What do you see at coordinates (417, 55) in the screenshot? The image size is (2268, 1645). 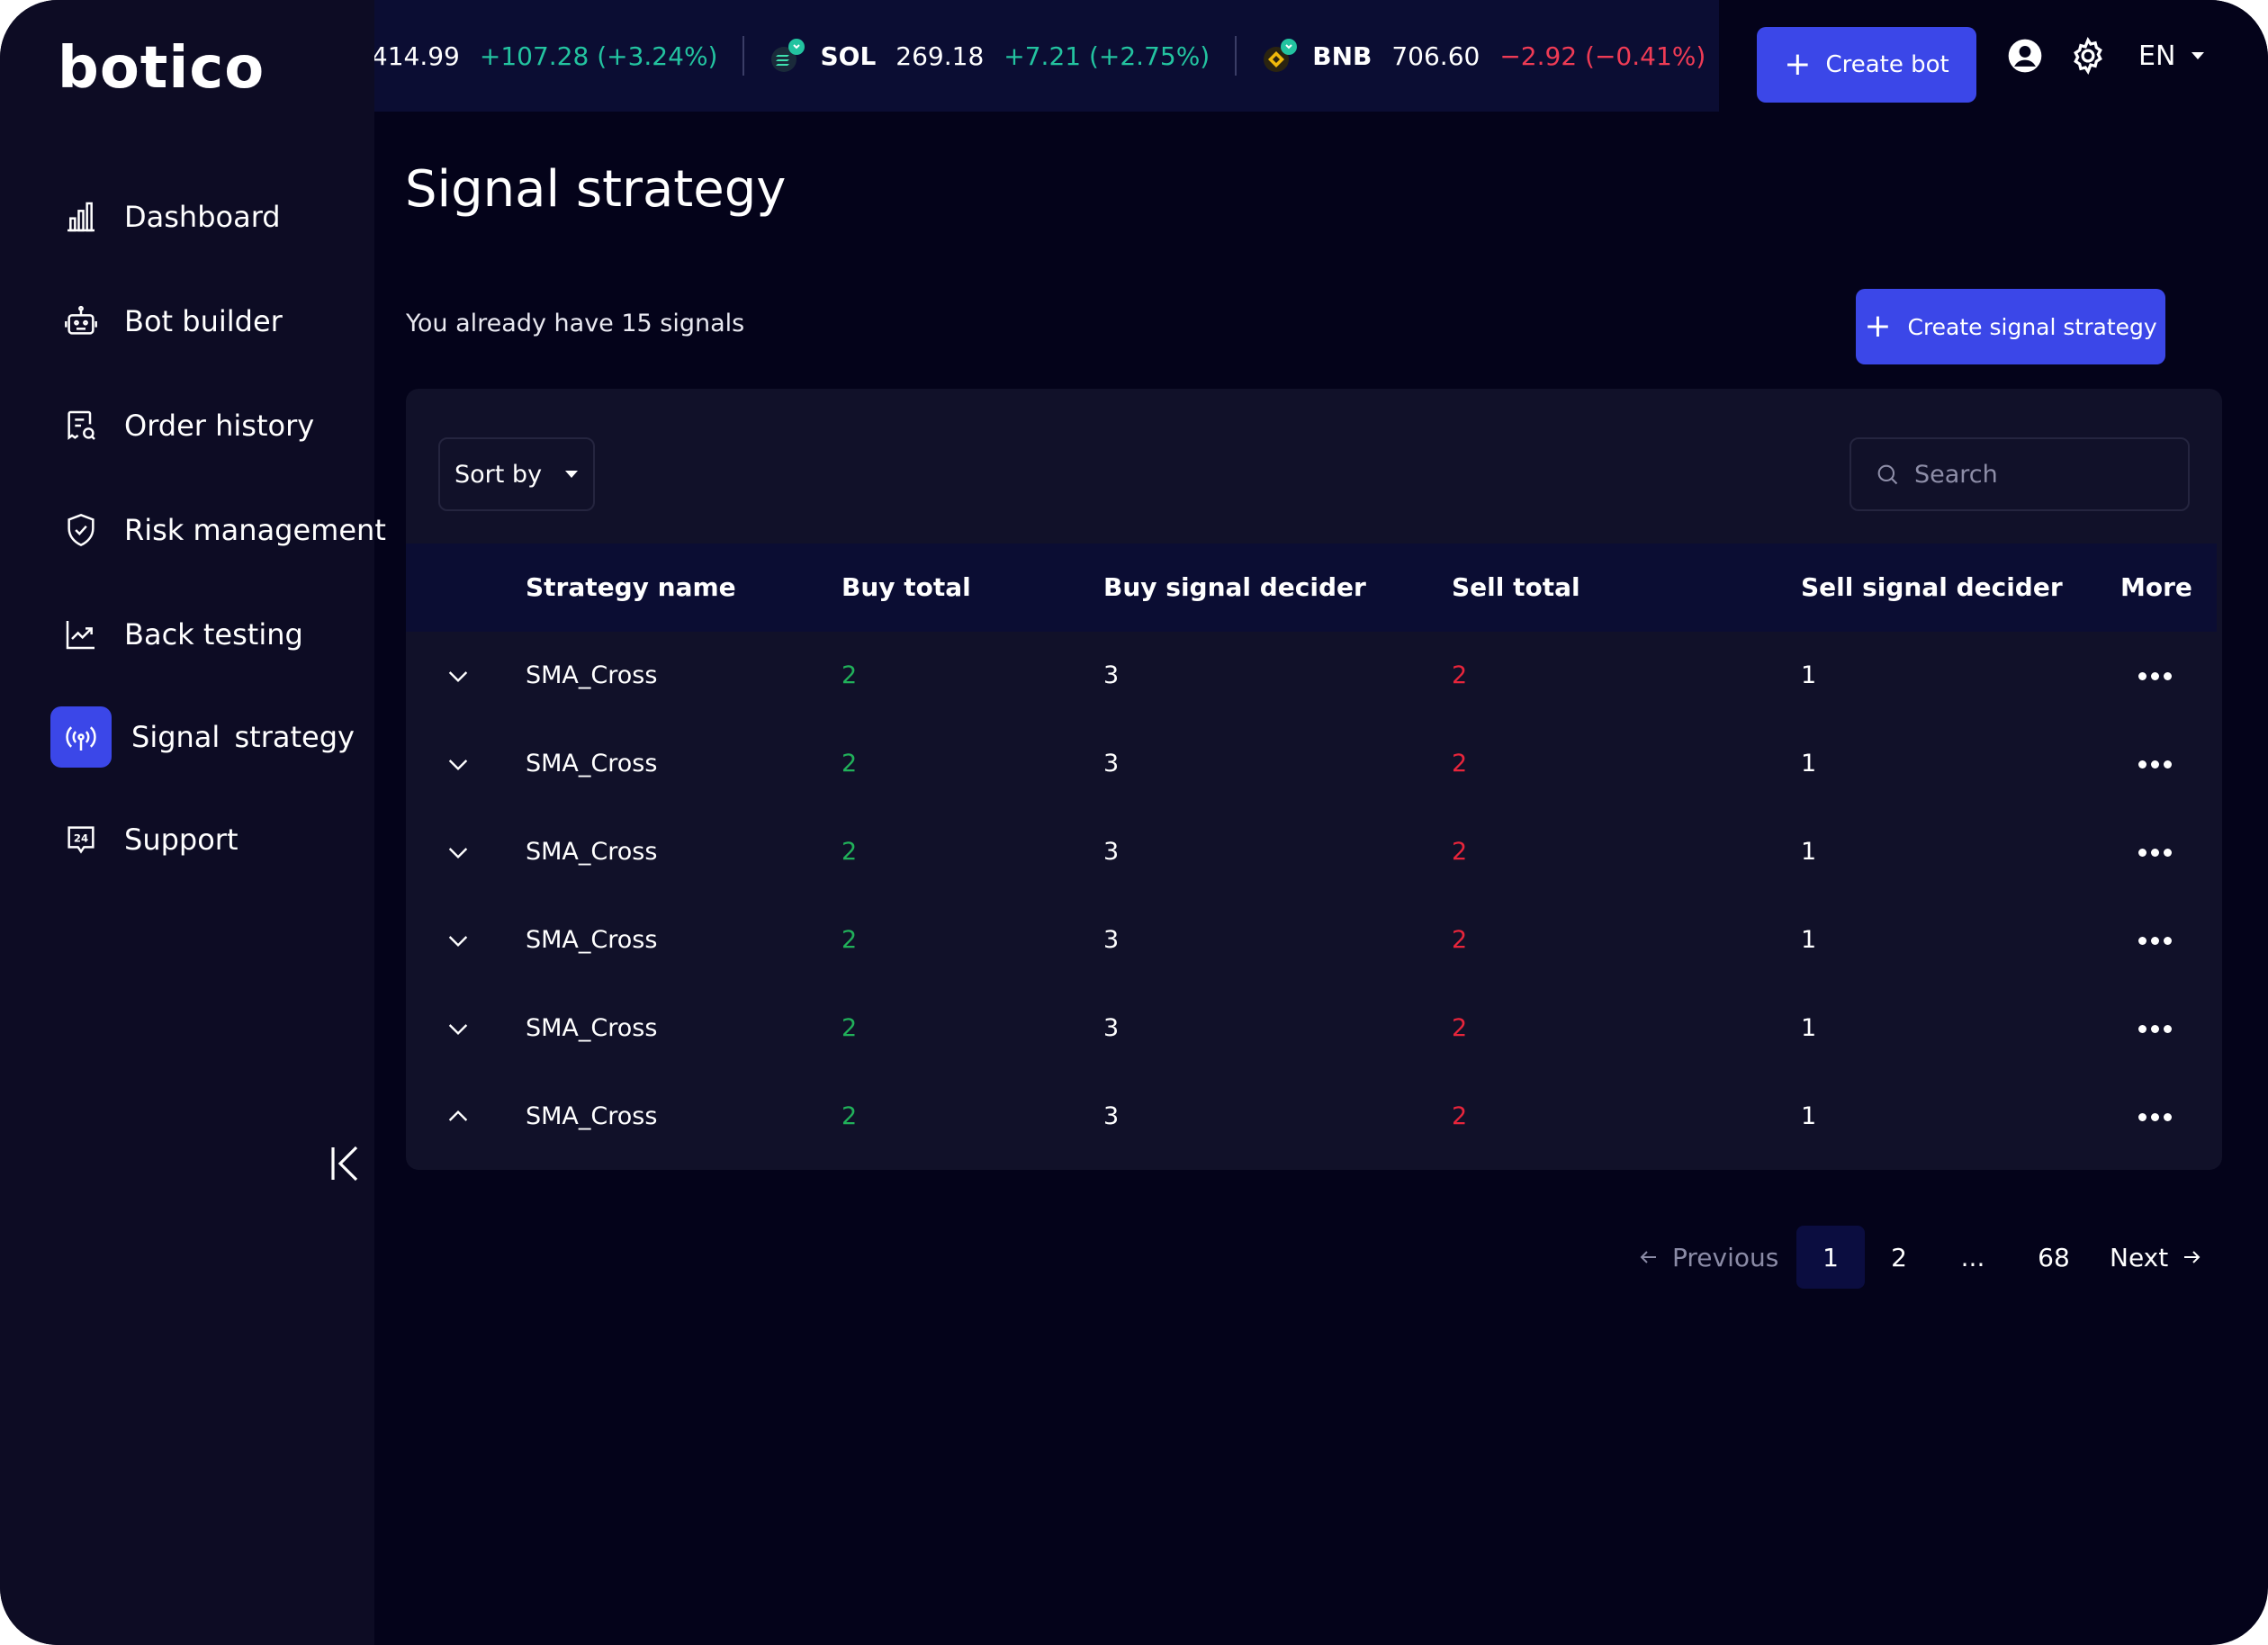 I see `ticker-price: ,414.99` at bounding box center [417, 55].